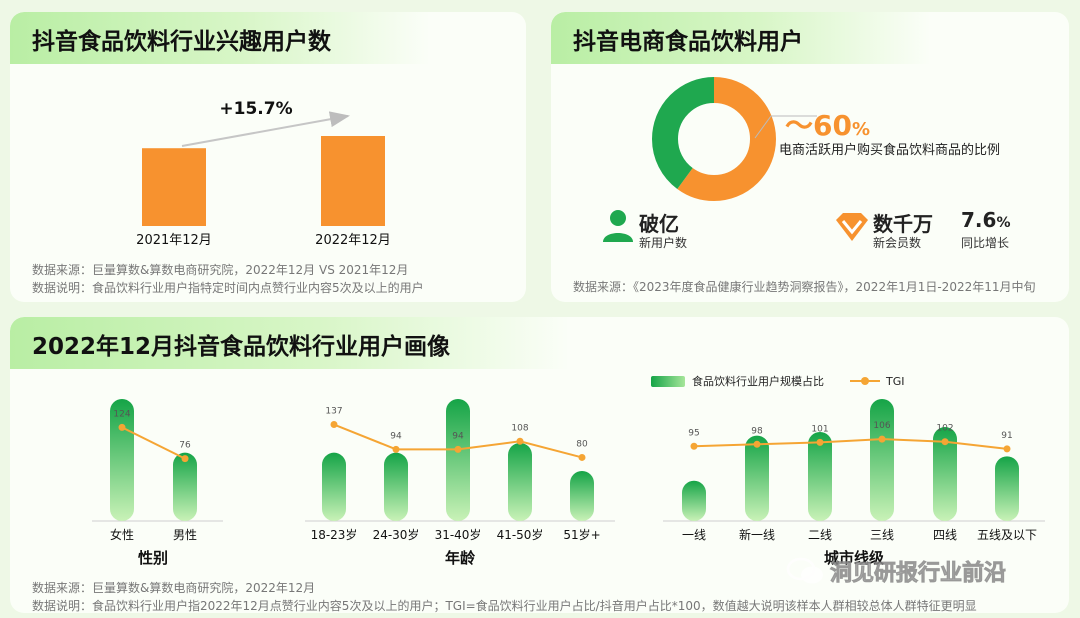  Describe the element at coordinates (694, 535) in the screenshot. I see `category-label: 一线` at that location.